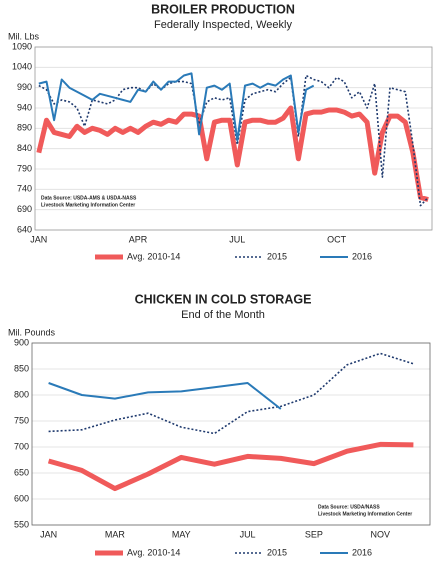  Describe the element at coordinates (21, 368) in the screenshot. I see `y-tick-label: 850` at that location.